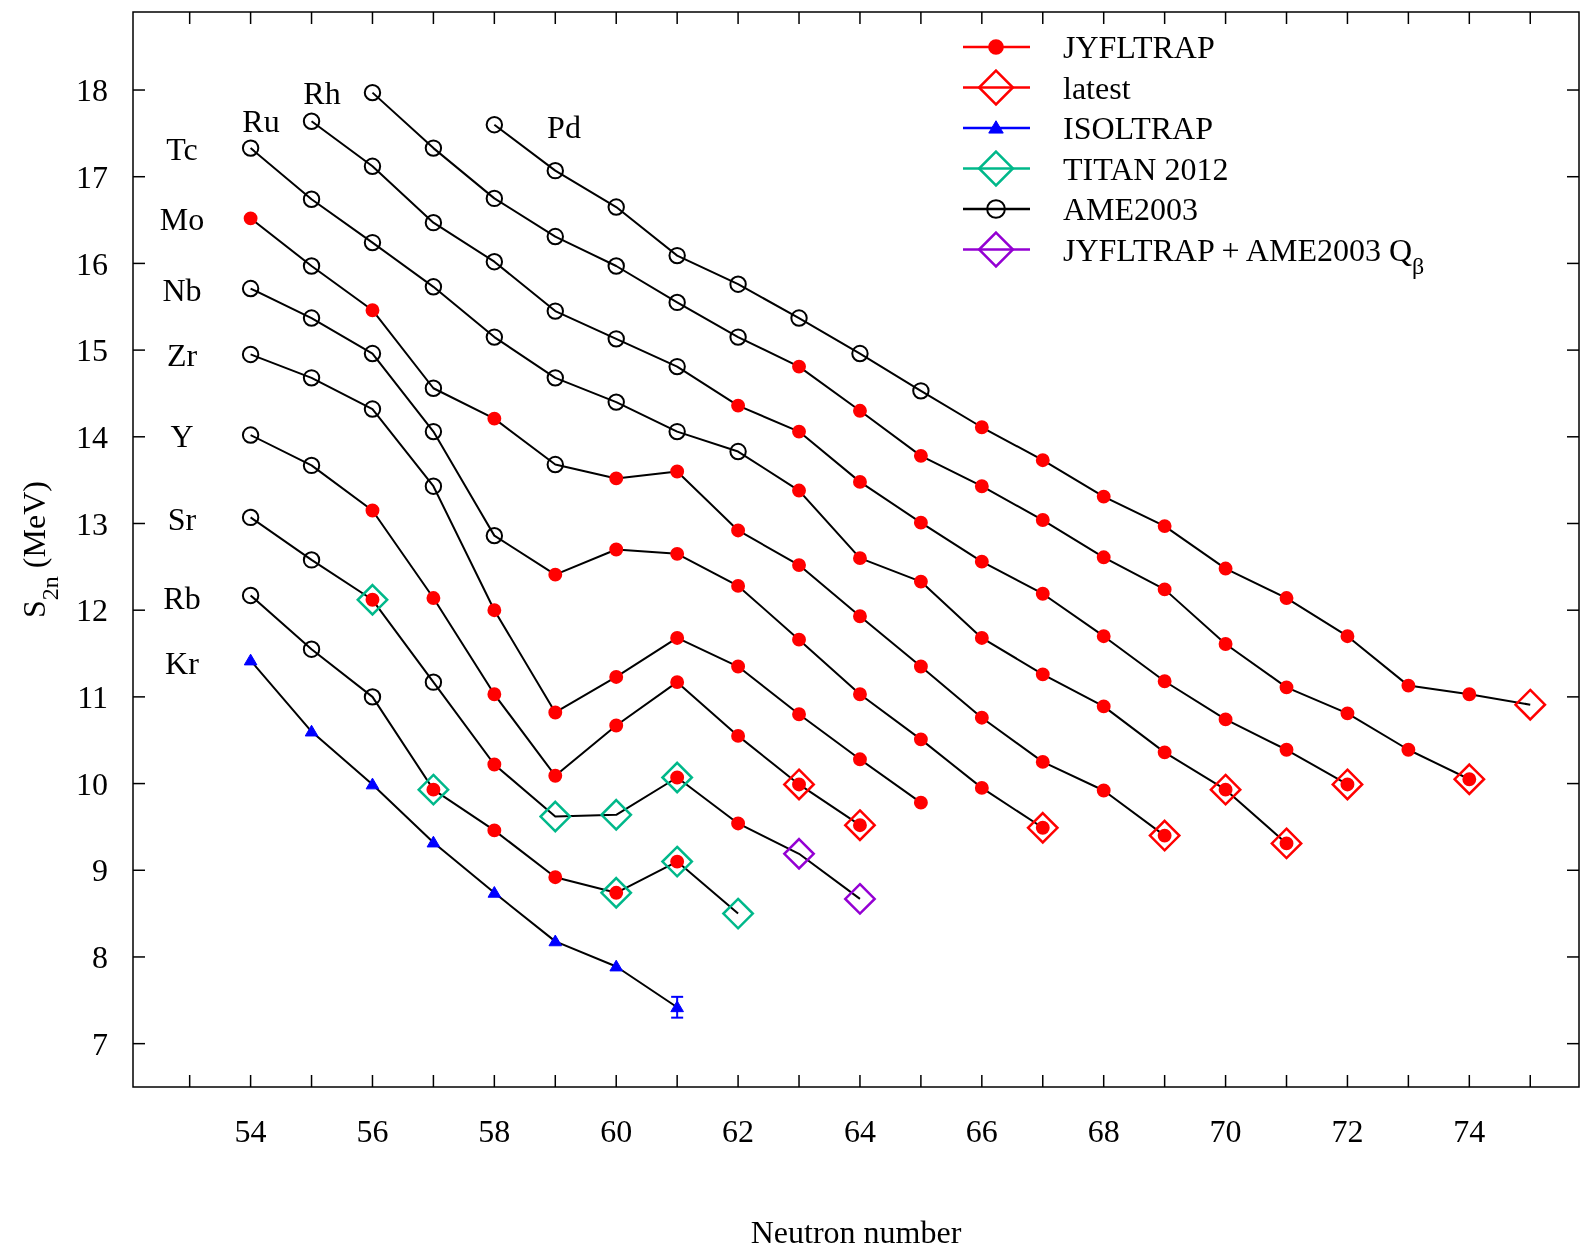 Image resolution: width=1589 pixels, height=1256 pixels. What do you see at coordinates (92, 176) in the screenshot?
I see `y-tick-label: 17` at bounding box center [92, 176].